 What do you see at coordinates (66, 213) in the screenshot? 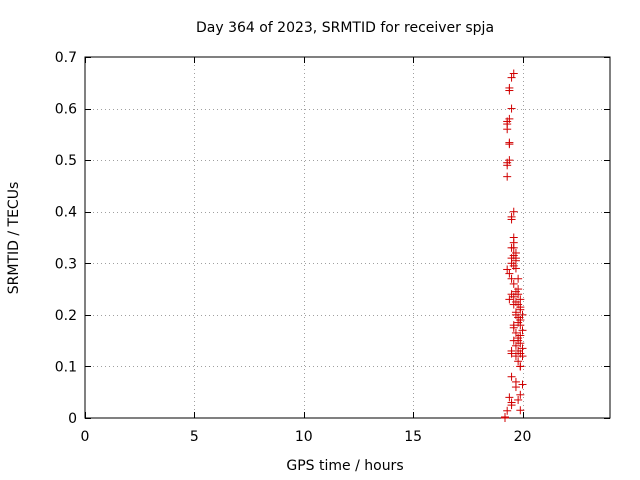
I see `y-tick-label: 0.4` at bounding box center [66, 213].